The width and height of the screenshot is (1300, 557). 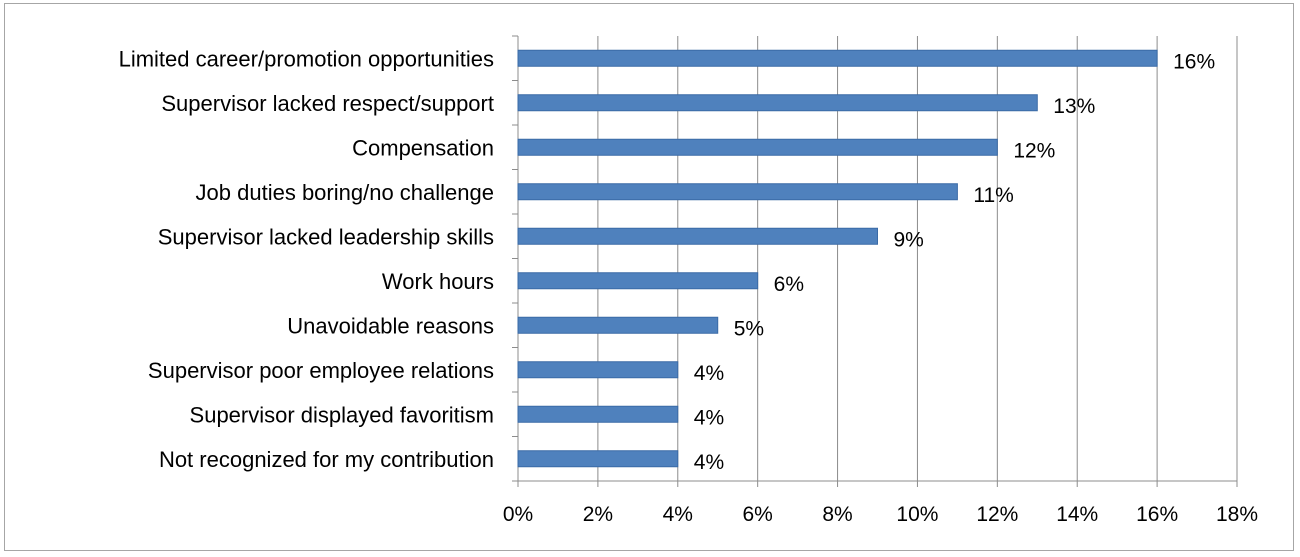 What do you see at coordinates (917, 514) in the screenshot?
I see `x-tick-label-5: 10%` at bounding box center [917, 514].